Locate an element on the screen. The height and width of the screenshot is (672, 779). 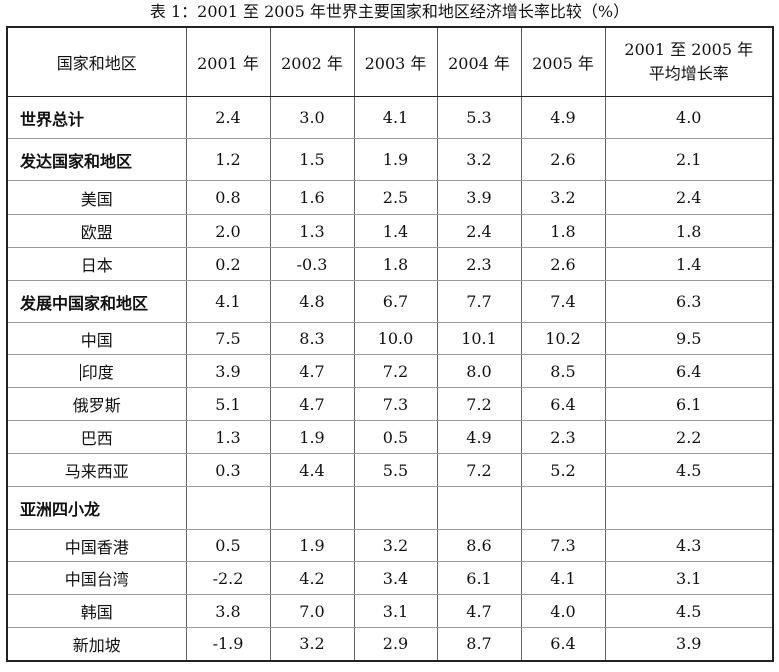
header-2001: 2001 年 is located at coordinates (228, 61).